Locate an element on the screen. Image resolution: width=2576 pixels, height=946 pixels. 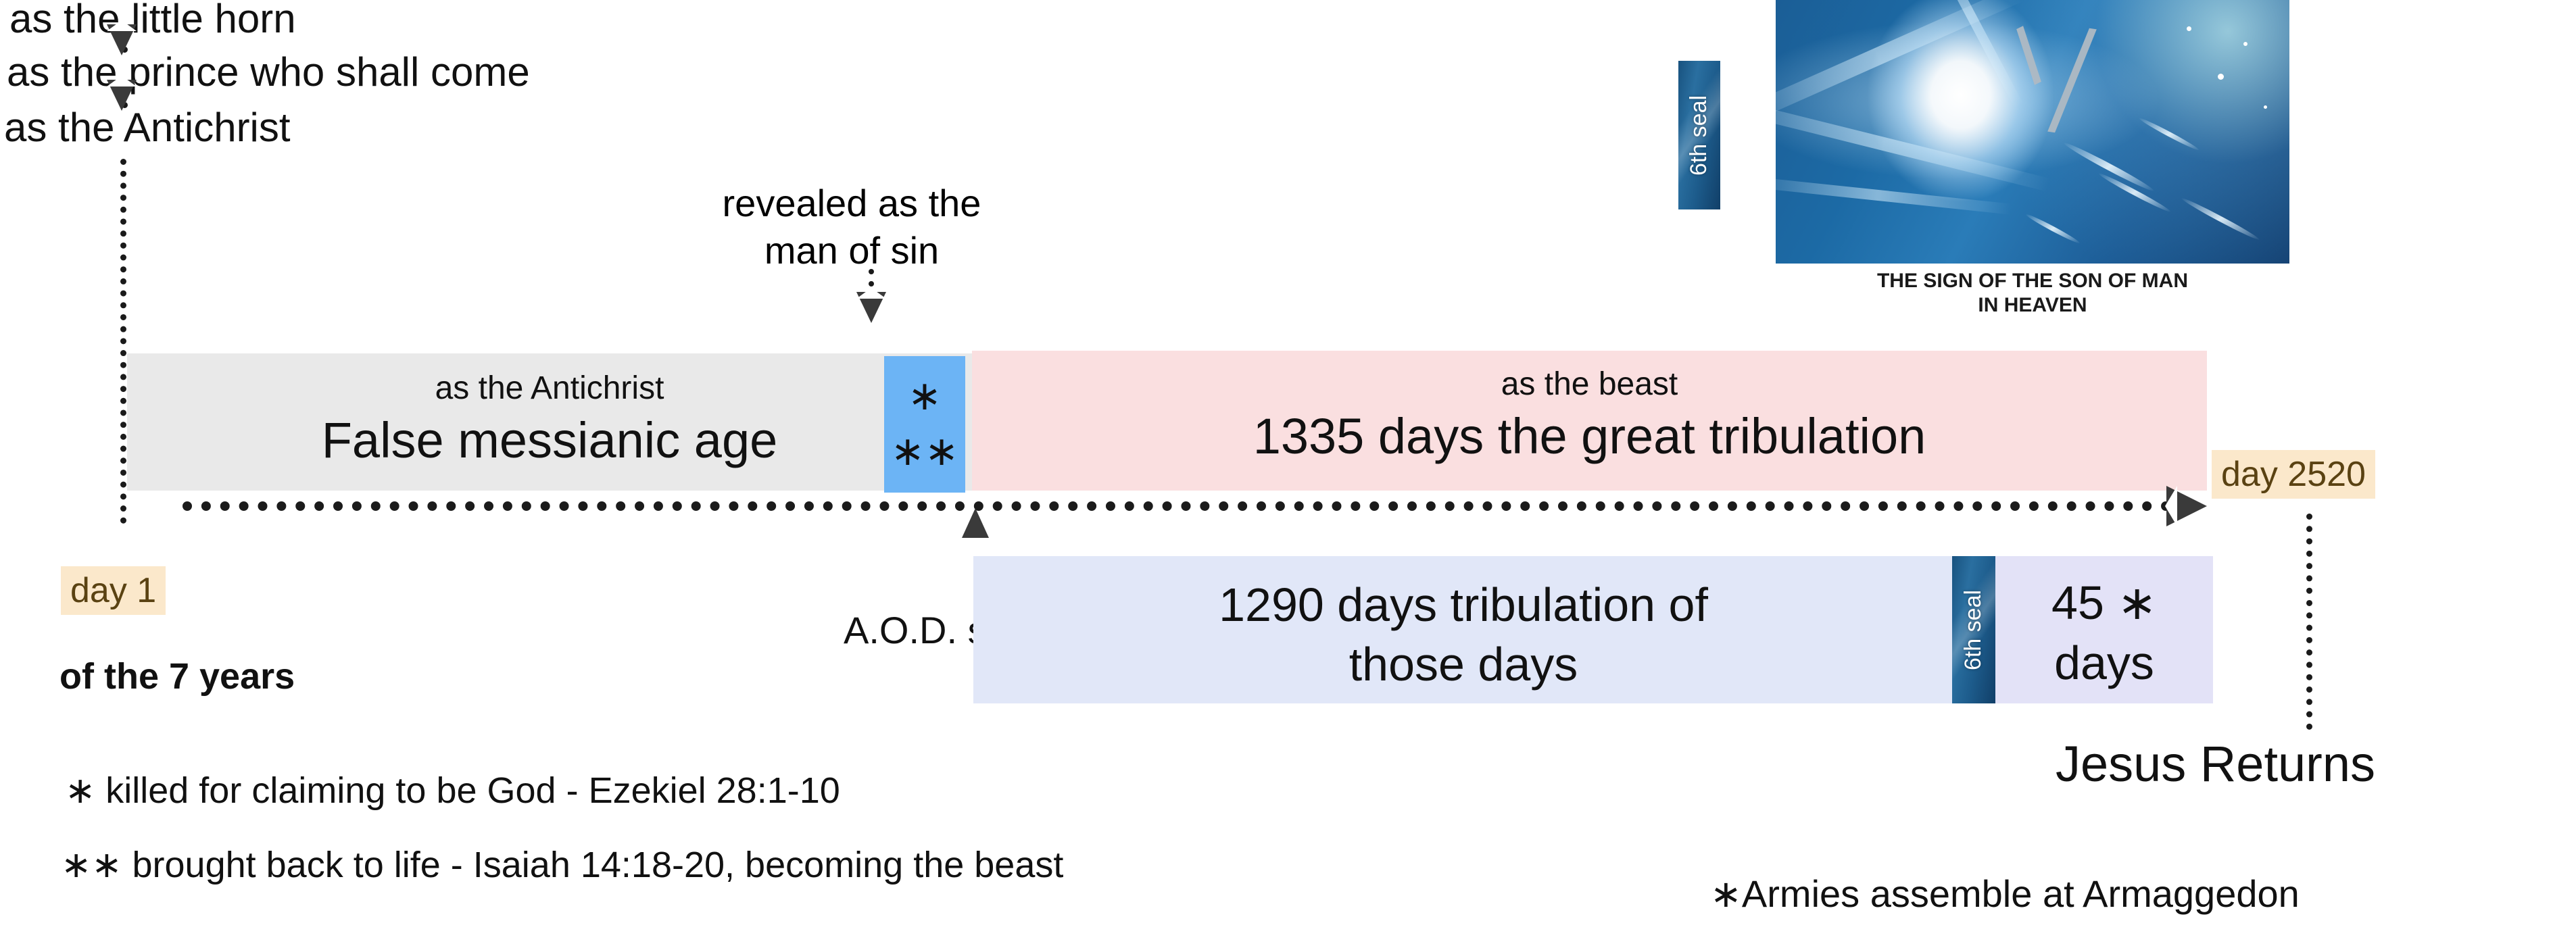
sign-caption-line1: THE SIGN OF THE SON OF MAN is located at coordinates (2032, 281).